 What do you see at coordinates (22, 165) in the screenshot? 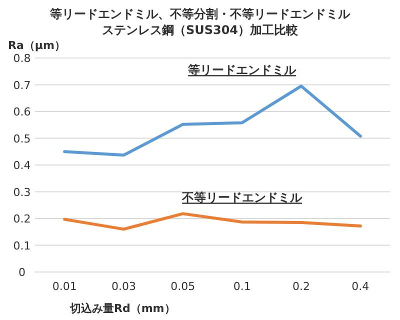
I see `y-tick-label: 0.4` at bounding box center [22, 165].